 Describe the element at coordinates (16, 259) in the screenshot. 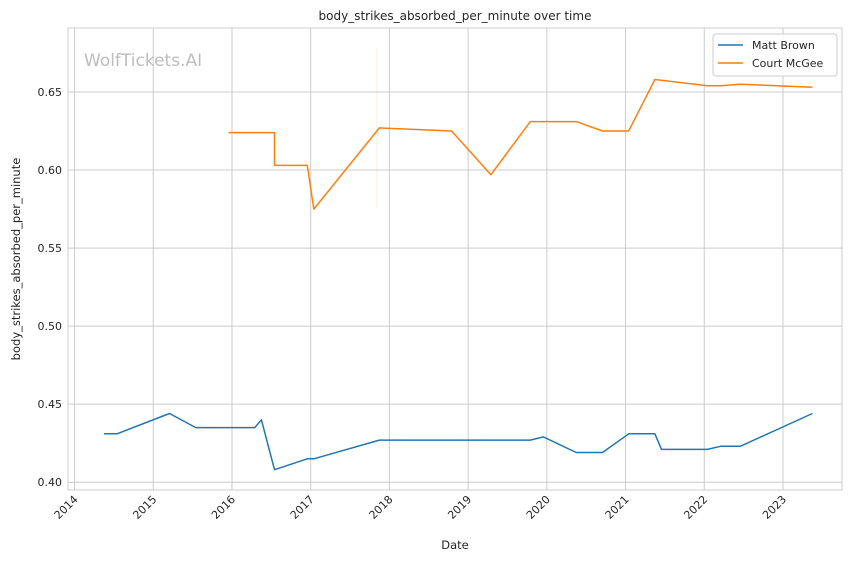

I see `y-axis-label: body_strikes_absorbed_per_minute` at that location.